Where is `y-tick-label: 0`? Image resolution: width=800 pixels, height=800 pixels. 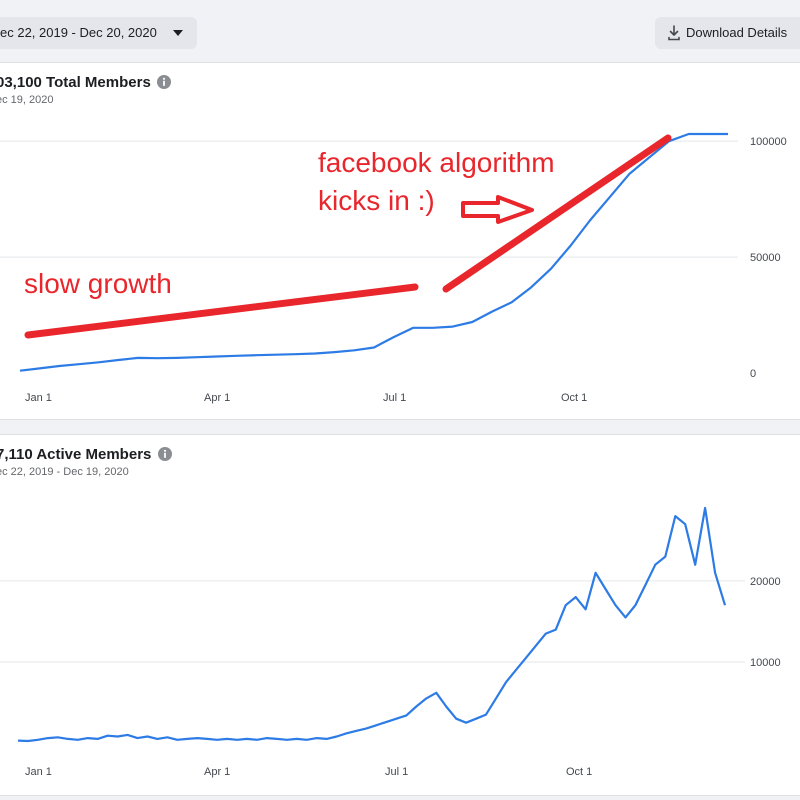 y-tick-label: 0 is located at coordinates (753, 374).